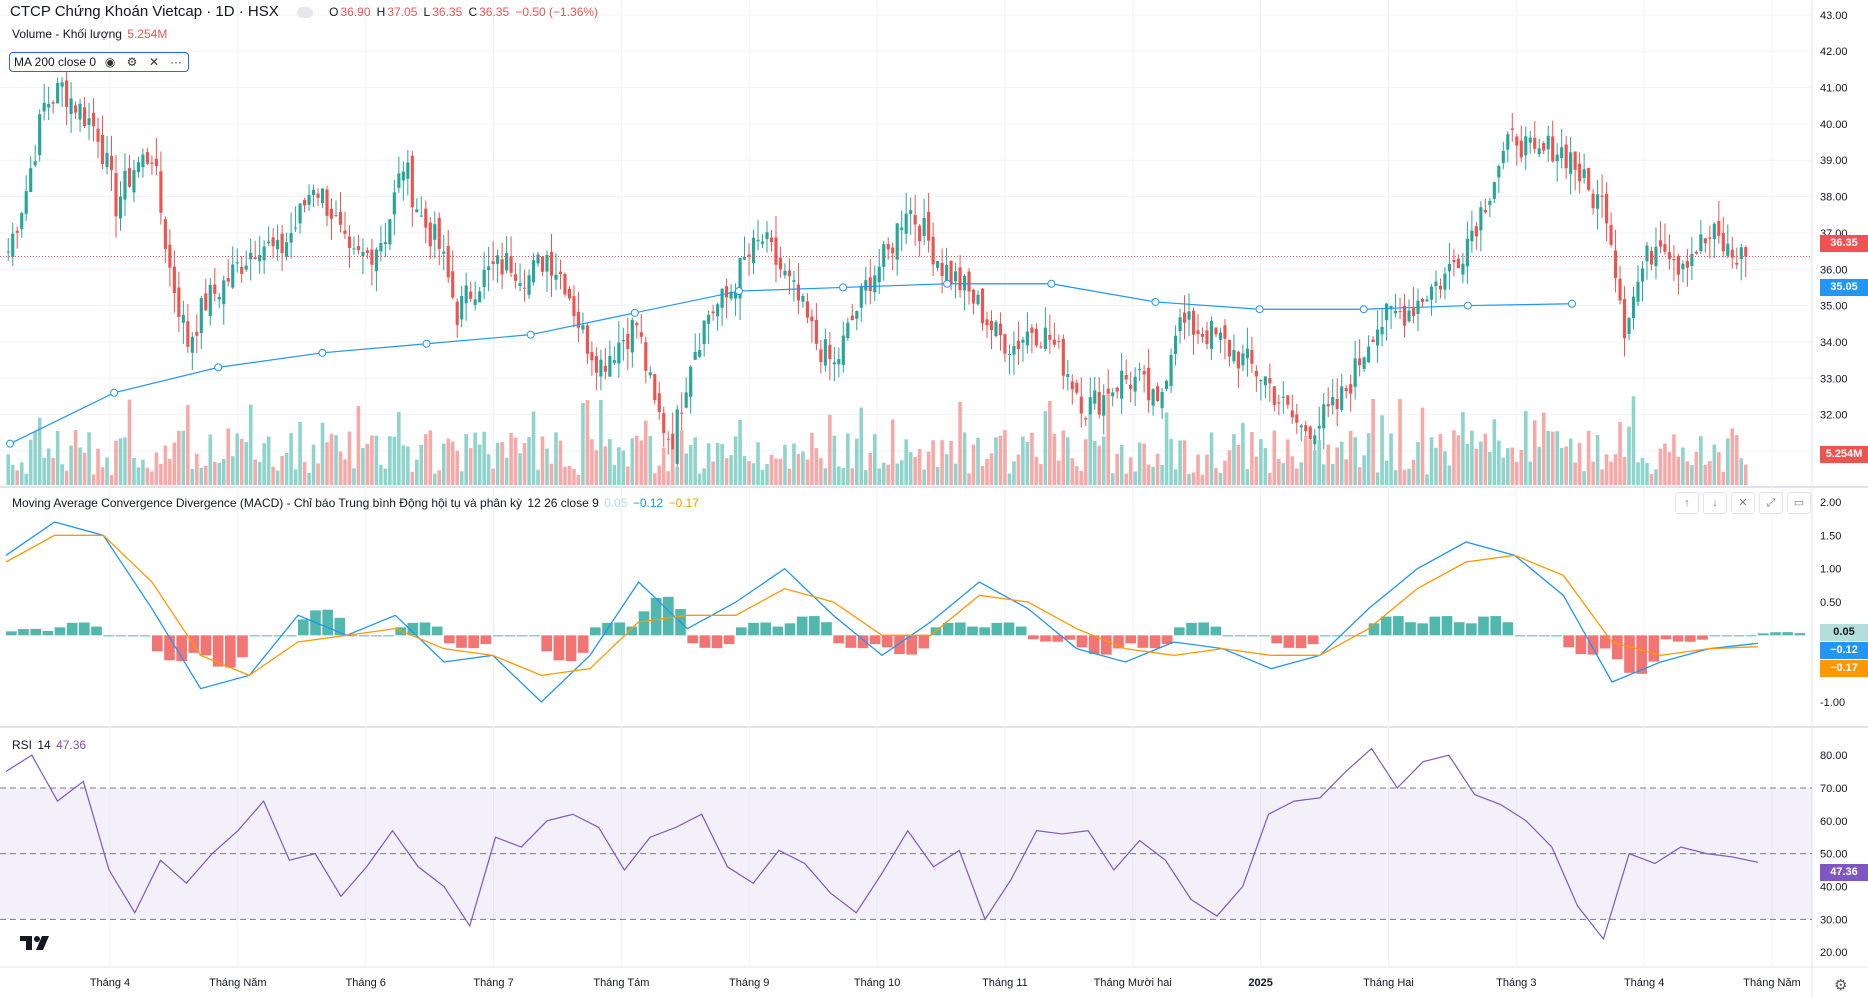 This screenshot has height=997, width=1868. Describe the element at coordinates (1743, 503) in the screenshot. I see `close-pane-icon: ✕` at that location.